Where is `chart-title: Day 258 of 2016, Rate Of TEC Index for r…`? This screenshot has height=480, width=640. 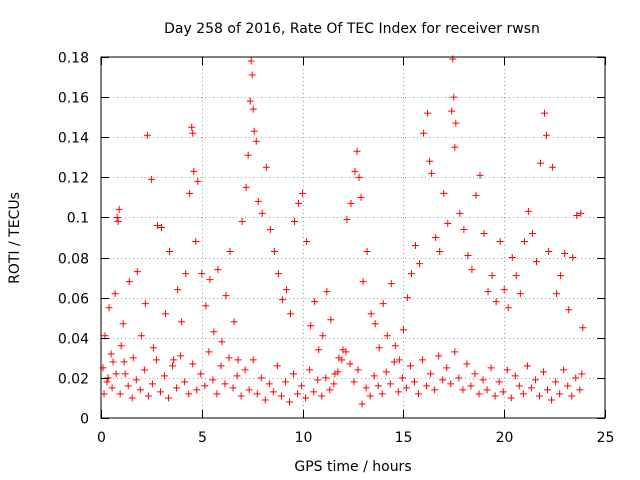
chart-title: Day 258 of 2016, Rate Of TEC Index for r… is located at coordinates (352, 29).